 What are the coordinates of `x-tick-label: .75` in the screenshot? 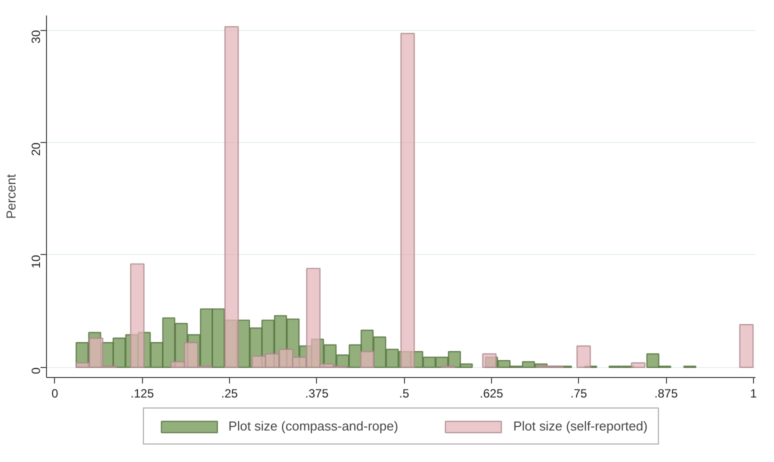 It's located at (579, 393).